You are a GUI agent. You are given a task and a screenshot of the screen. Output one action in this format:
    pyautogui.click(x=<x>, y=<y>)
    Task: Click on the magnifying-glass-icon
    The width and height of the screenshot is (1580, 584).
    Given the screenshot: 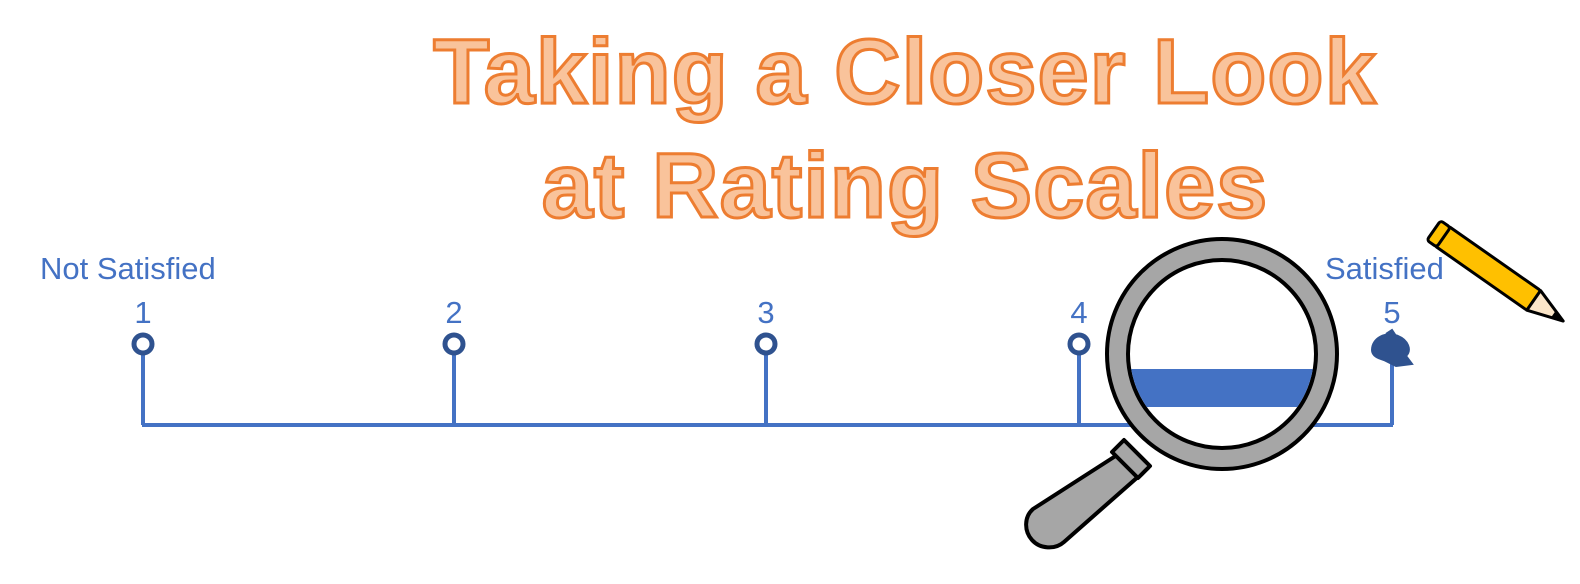 What is the action you would take?
    pyautogui.click(x=1181, y=393)
    